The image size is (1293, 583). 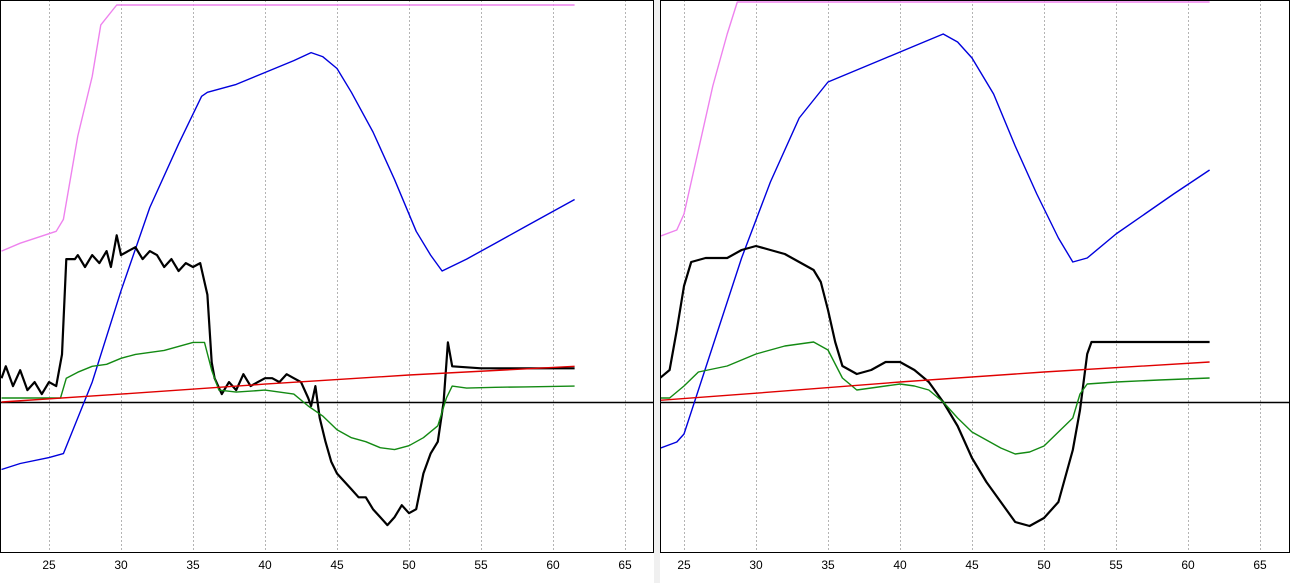 What do you see at coordinates (657, 291) in the screenshot?
I see `panel-separator` at bounding box center [657, 291].